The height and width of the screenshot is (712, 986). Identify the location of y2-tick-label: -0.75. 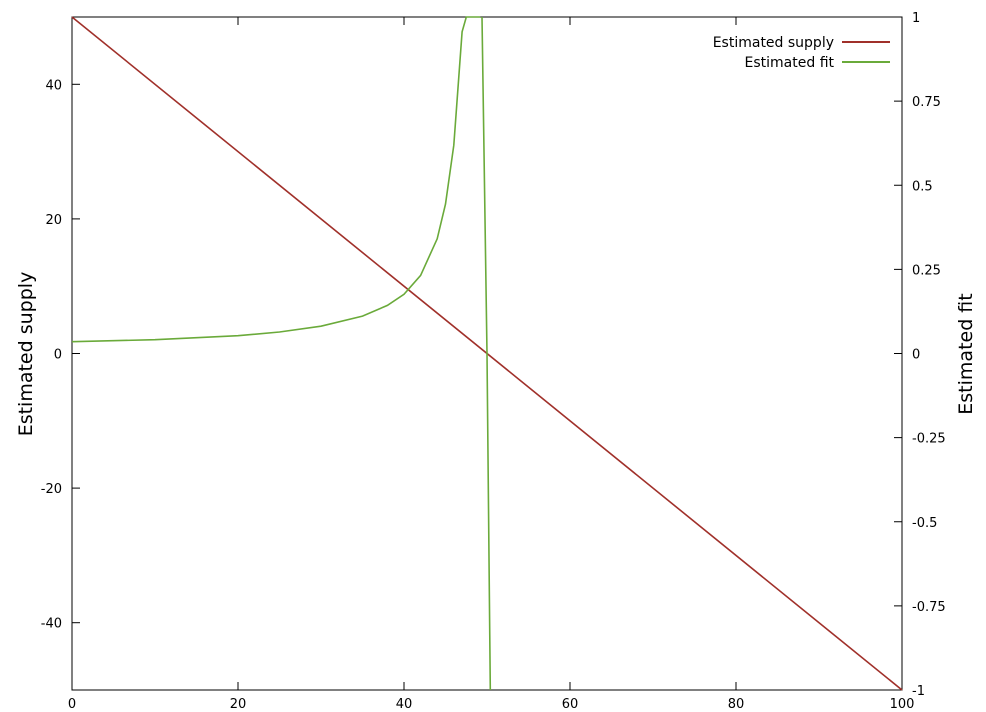
(929, 607).